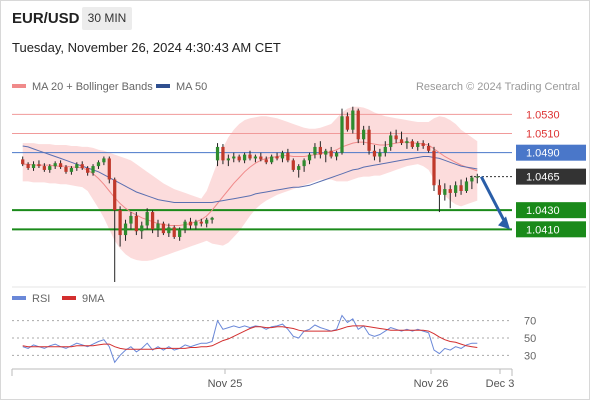  What do you see at coordinates (107, 18) in the screenshot?
I see `timeframe-button: 30 MIN` at bounding box center [107, 18].